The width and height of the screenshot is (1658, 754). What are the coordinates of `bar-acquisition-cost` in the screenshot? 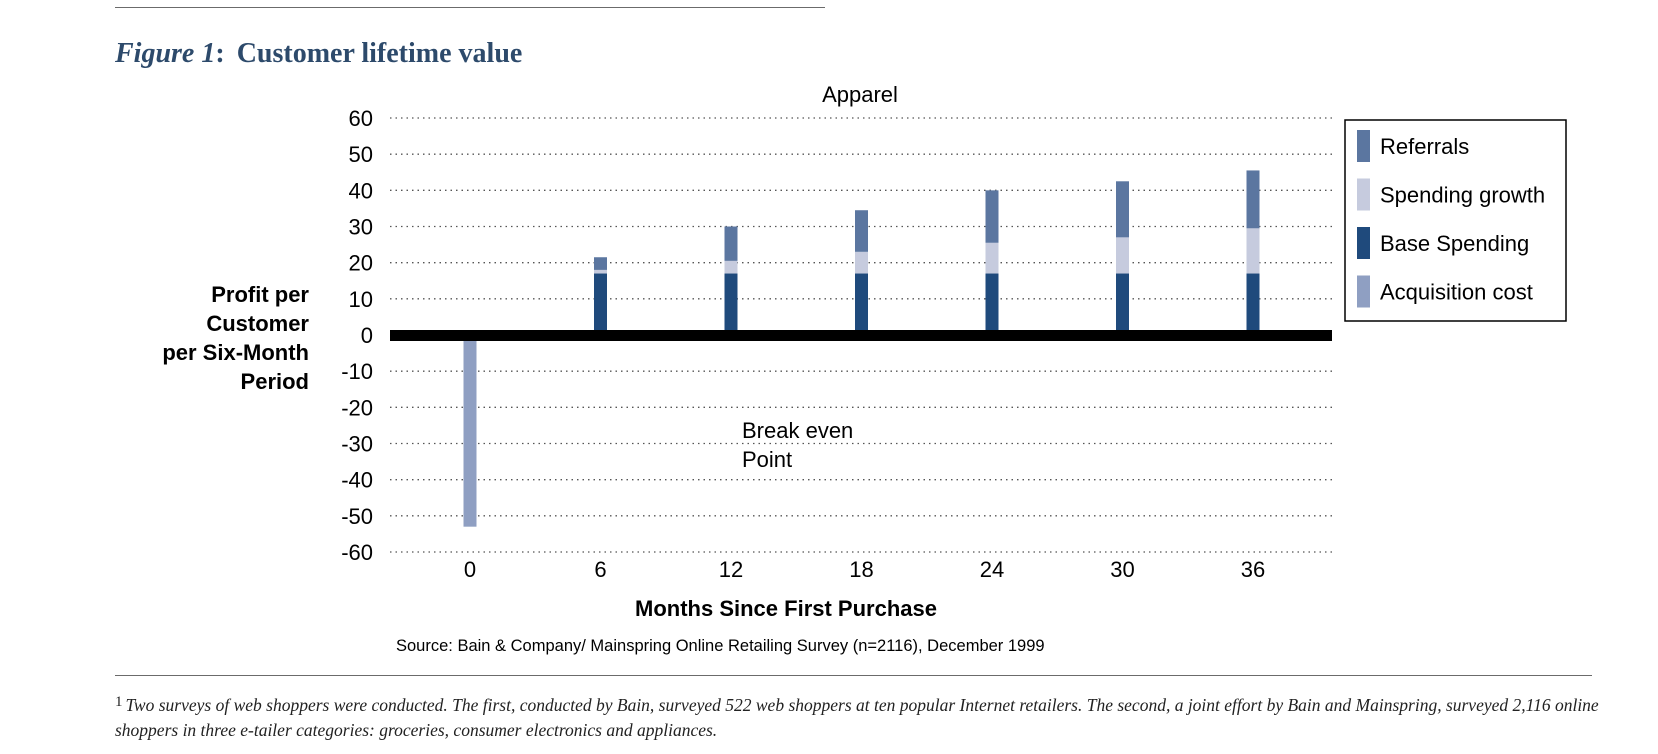 It's located at (470, 431).